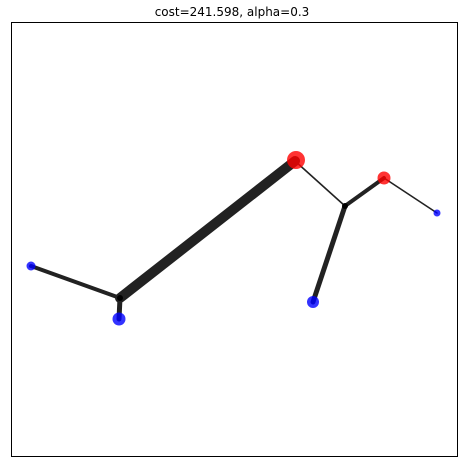 The height and width of the screenshot is (468, 464). I want to click on node-source-small, so click(384, 178).